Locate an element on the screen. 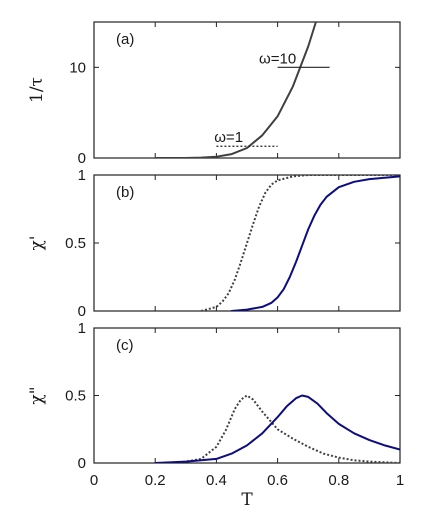  y-tick-label: 10 is located at coordinates (77, 67).